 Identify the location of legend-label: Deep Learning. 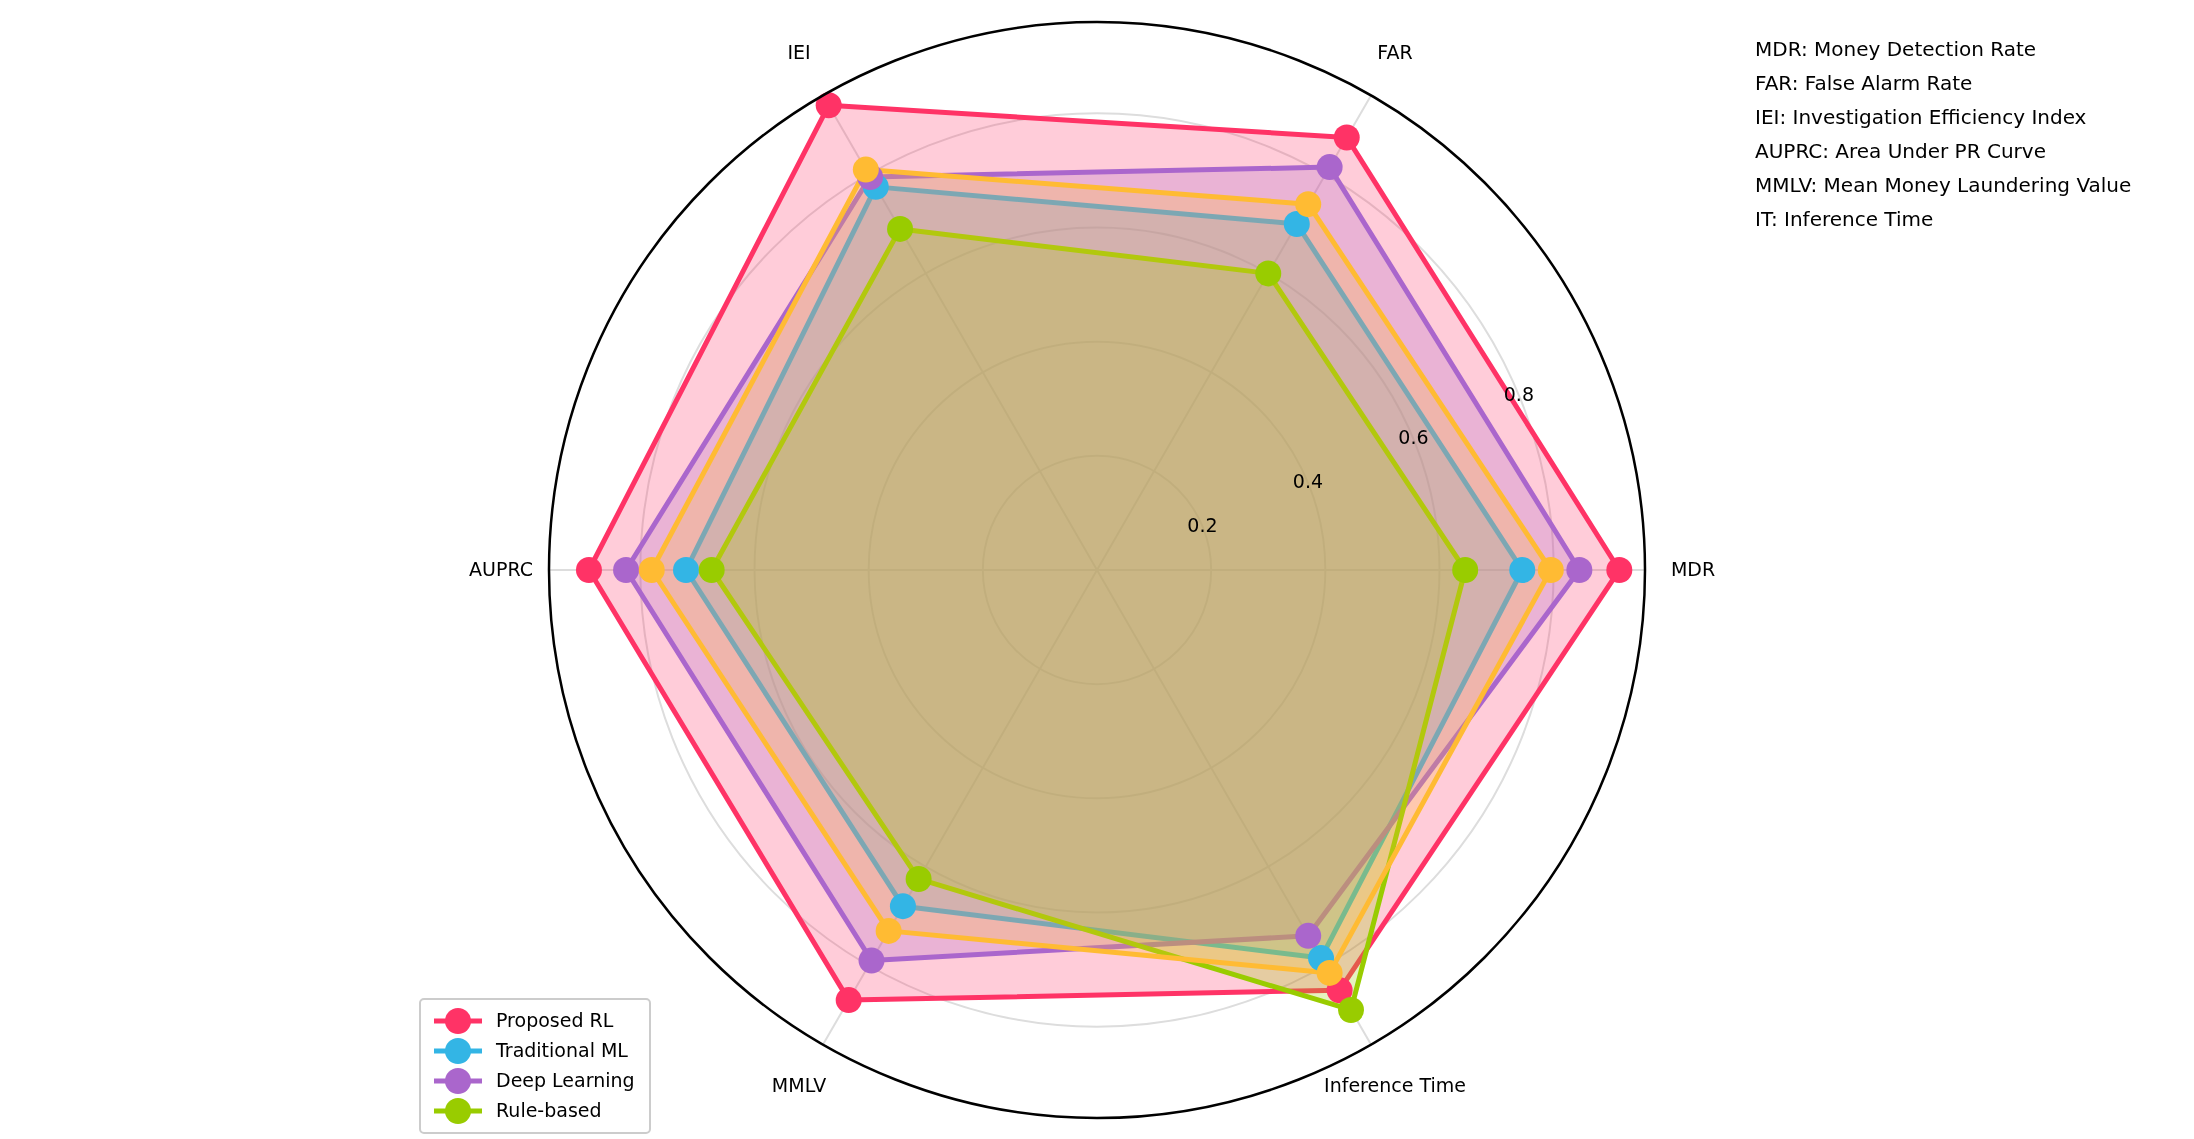
(565, 1079).